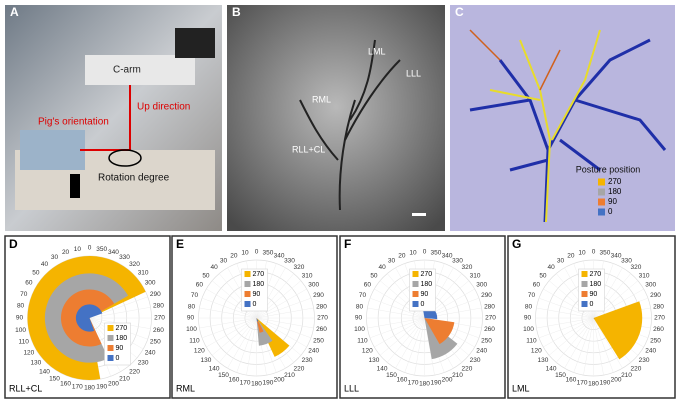 This screenshot has width=680, height=402. Describe the element at coordinates (155, 294) in the screenshot. I see `angle-tick-label: 290` at that location.